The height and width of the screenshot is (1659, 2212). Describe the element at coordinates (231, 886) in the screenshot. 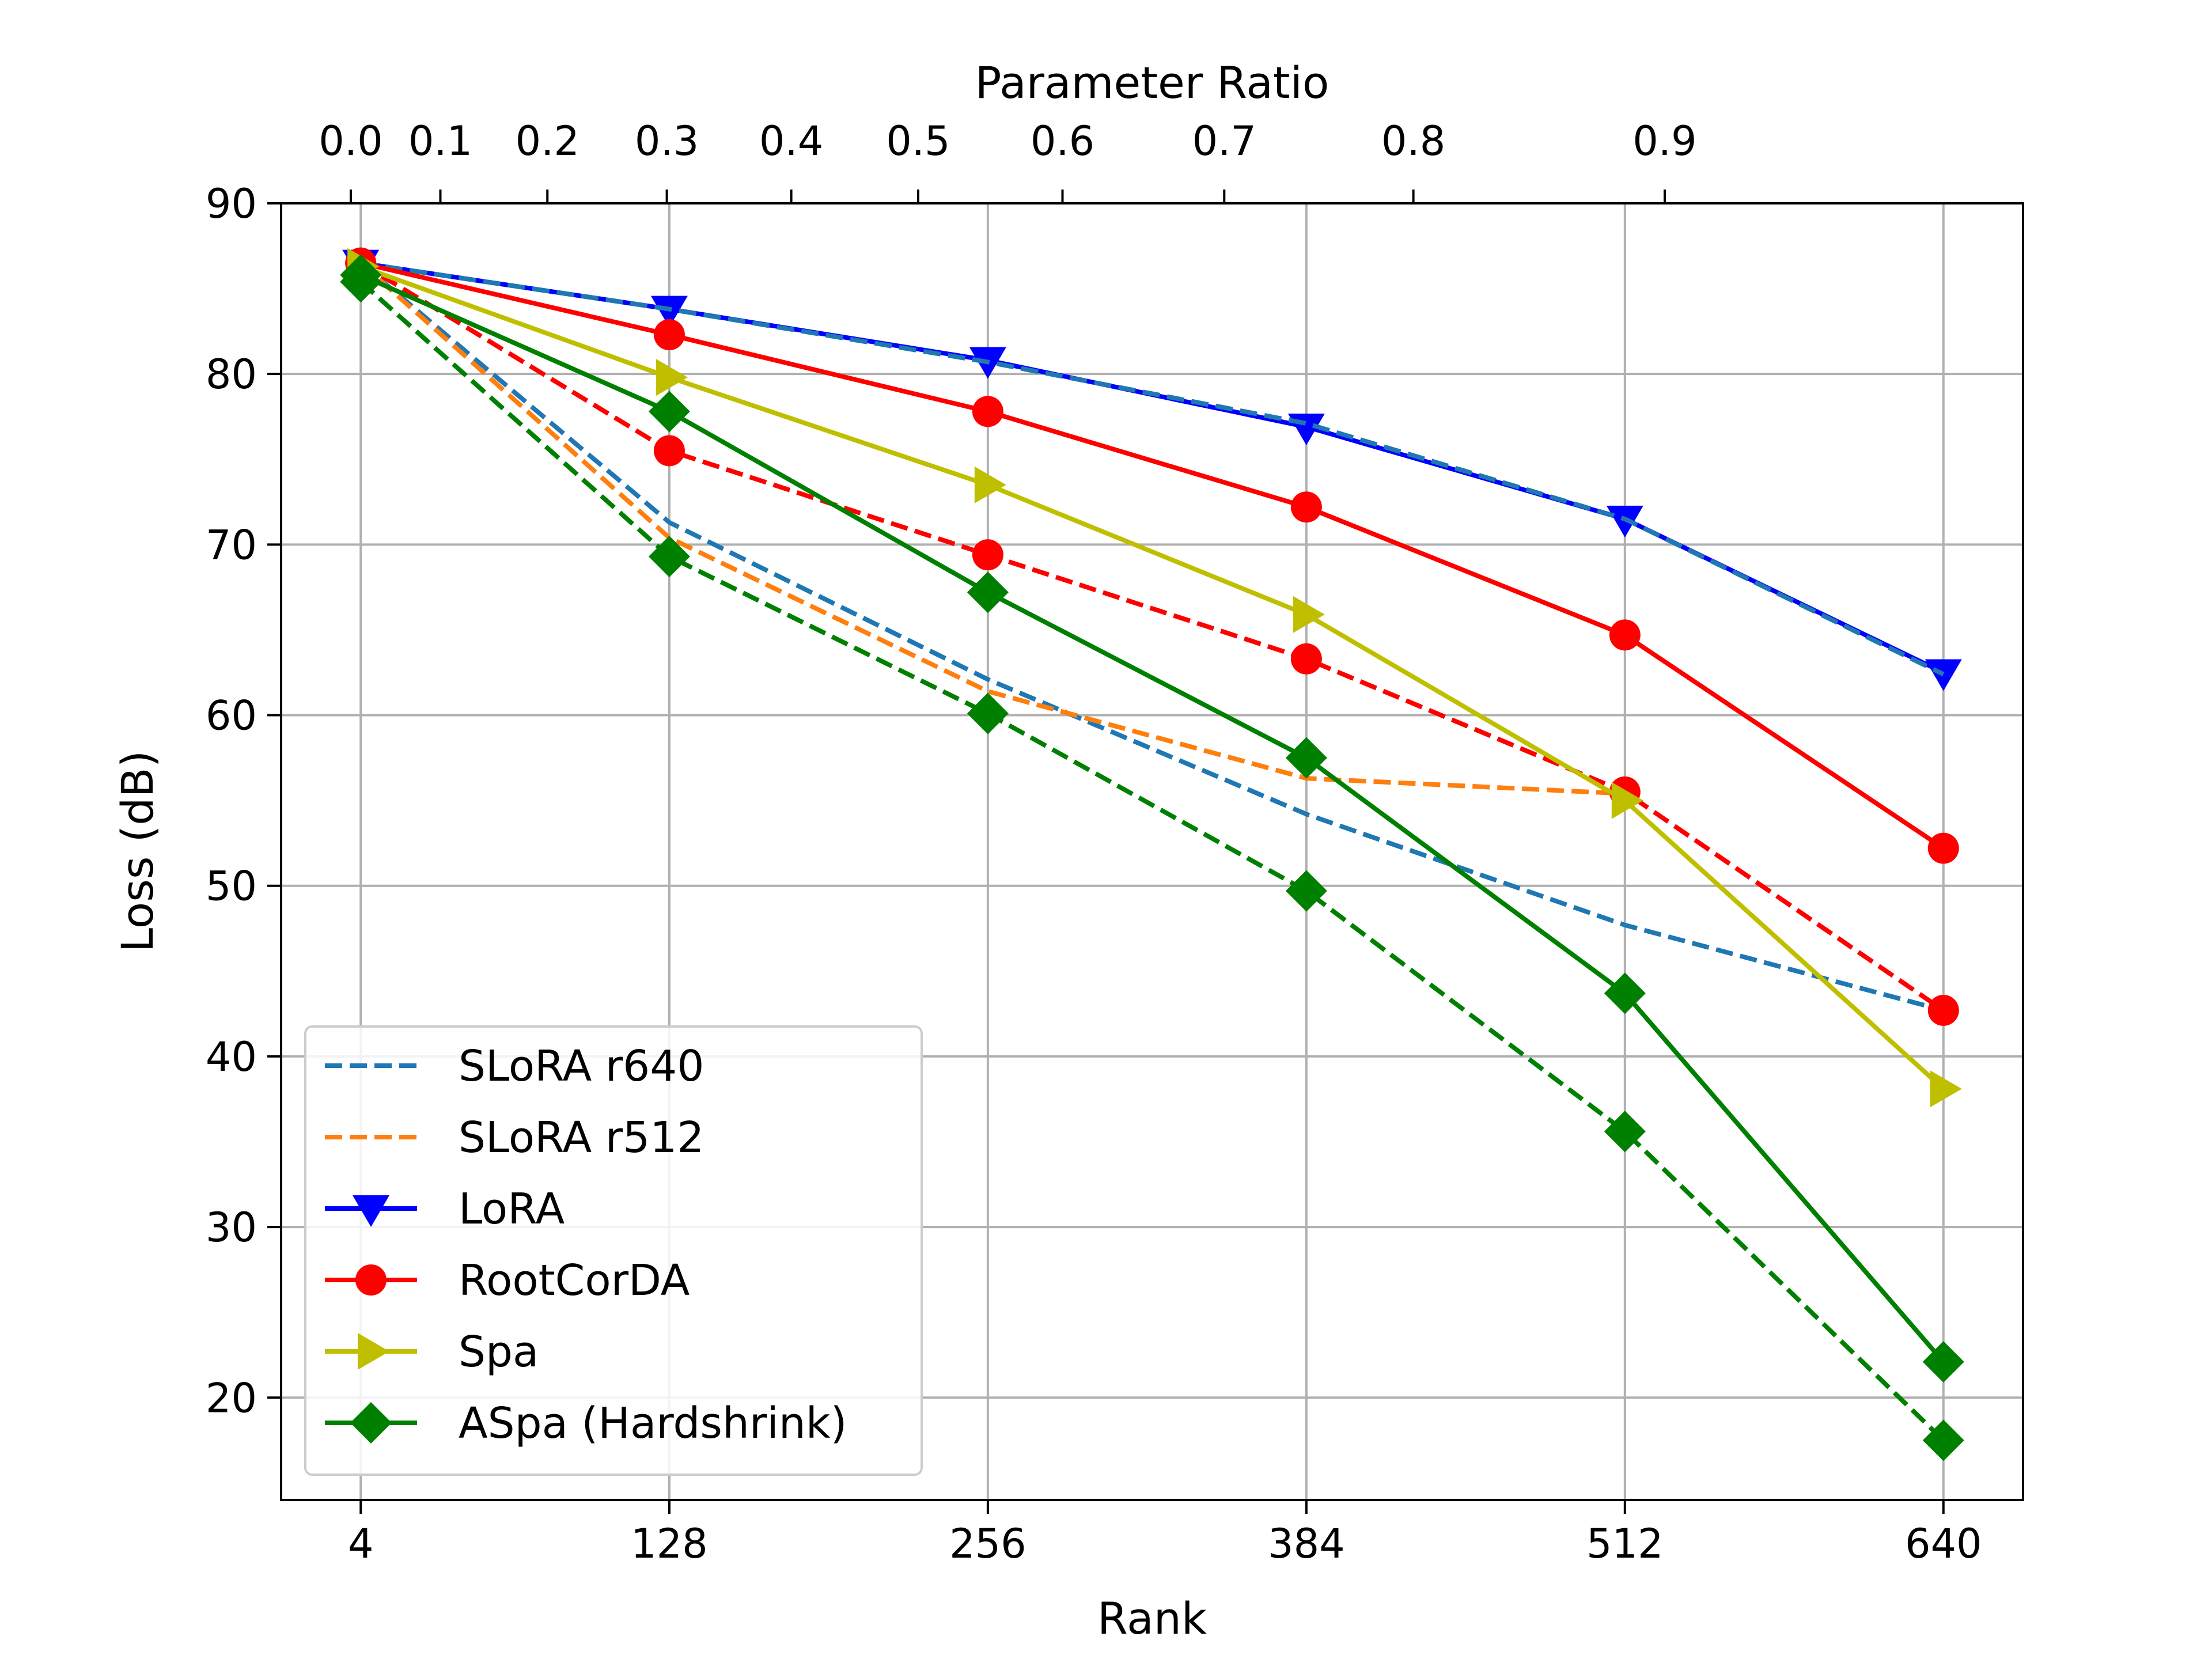

I see `y-tick-label: 50` at that location.